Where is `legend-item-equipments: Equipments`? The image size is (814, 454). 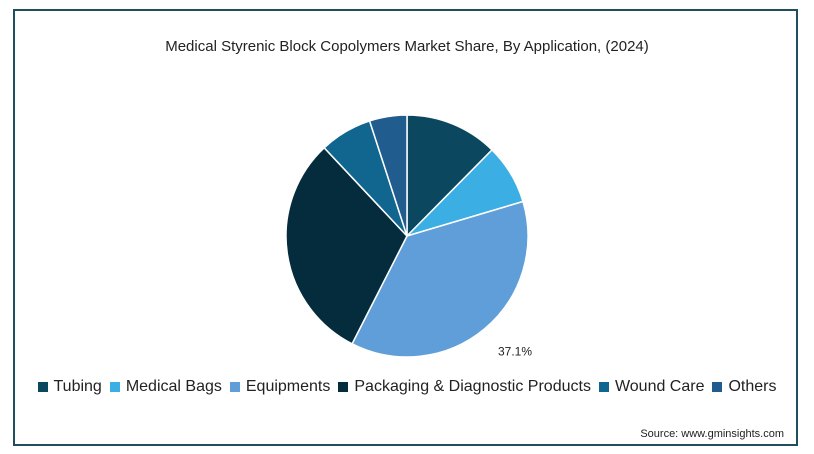 legend-item-equipments: Equipments is located at coordinates (280, 387).